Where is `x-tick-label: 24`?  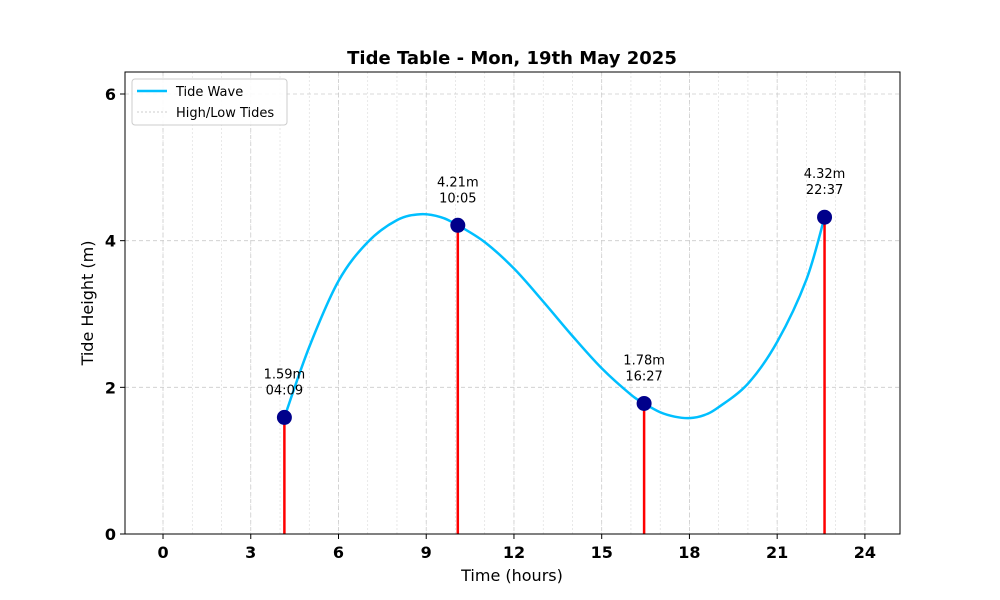
x-tick-label: 24 is located at coordinates (865, 552).